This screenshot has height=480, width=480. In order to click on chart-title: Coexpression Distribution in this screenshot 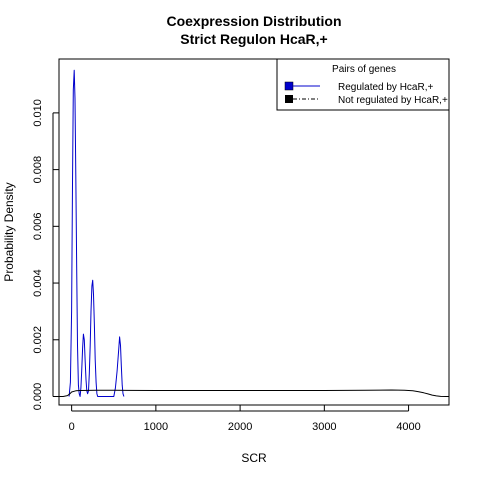, I will do `click(253, 21)`.